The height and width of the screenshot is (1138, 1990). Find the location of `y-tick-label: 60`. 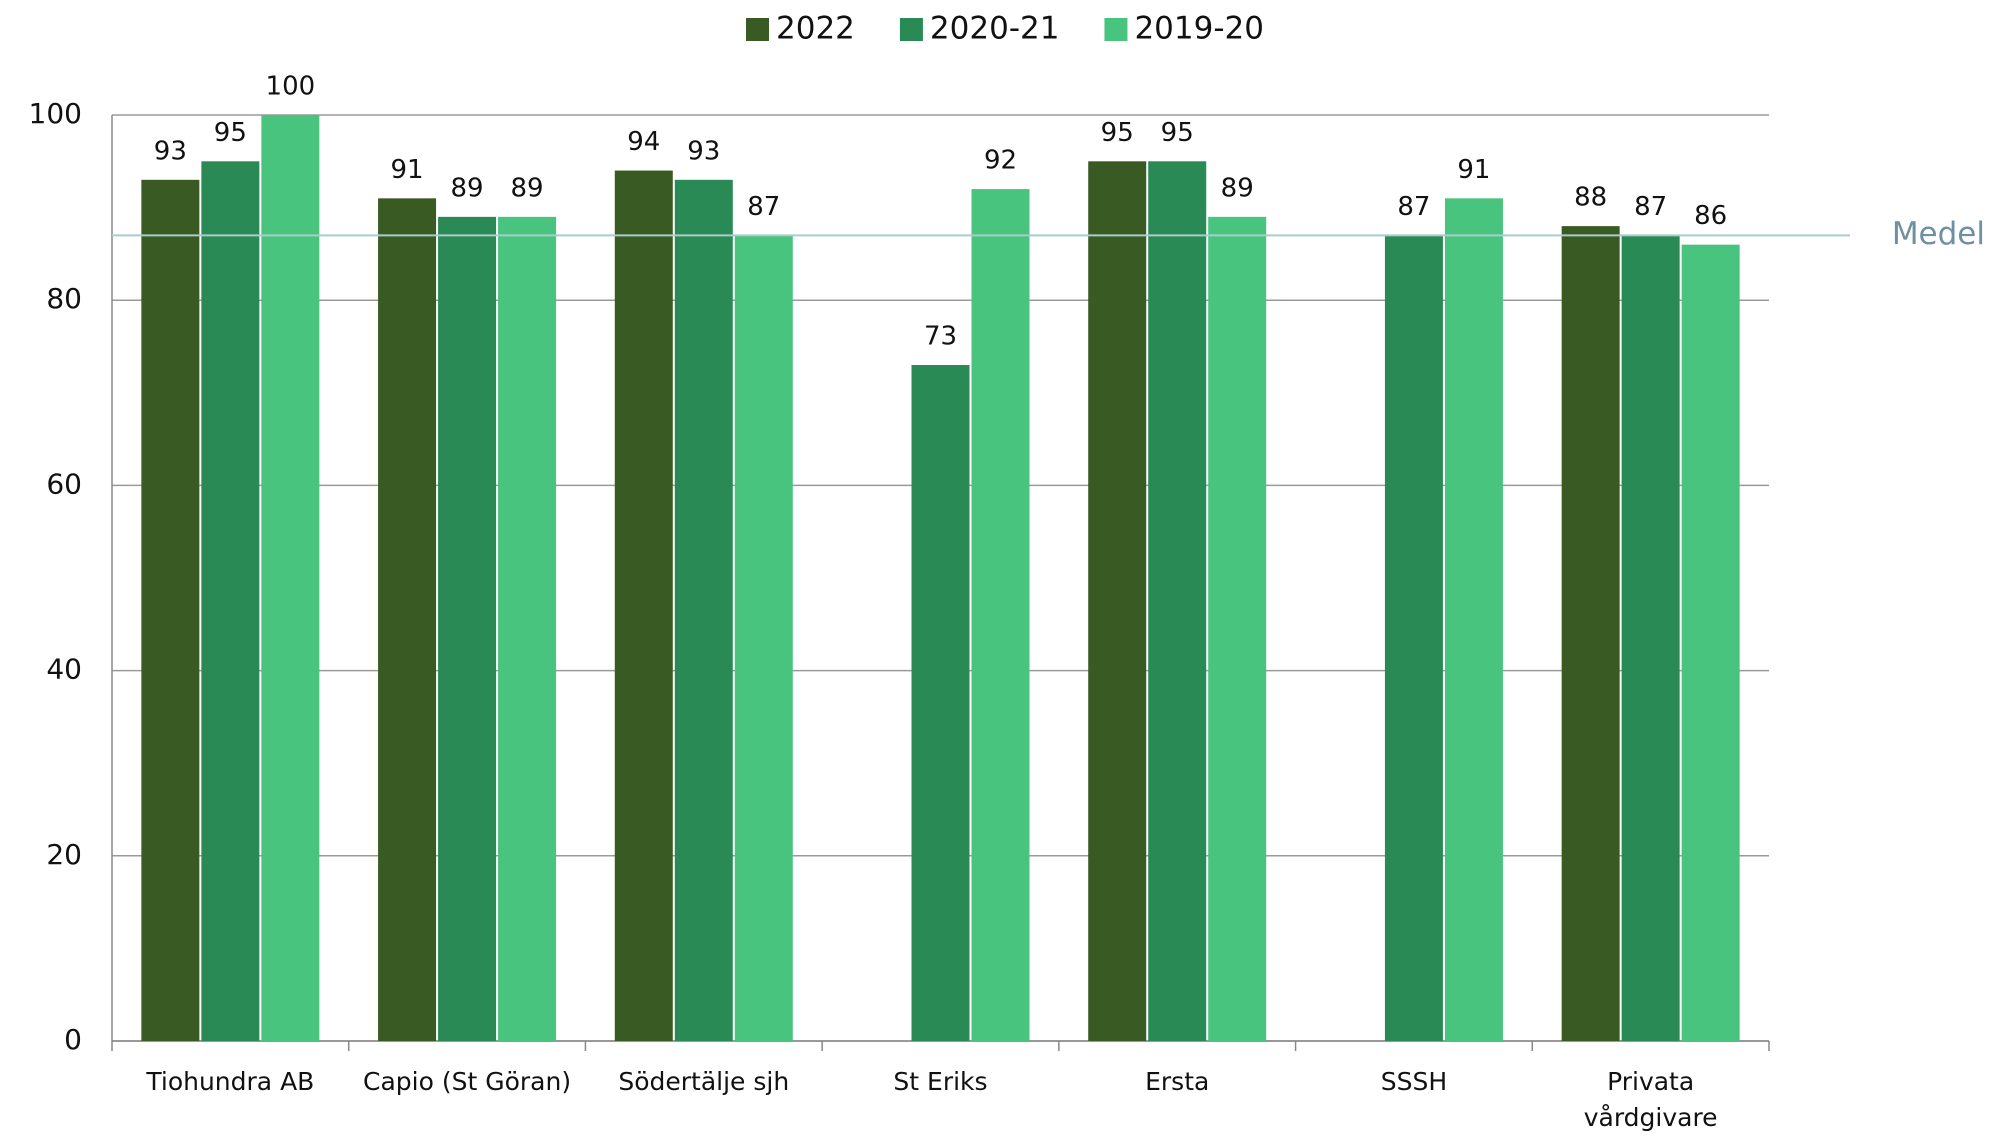

y-tick-label: 60 is located at coordinates (64, 483).